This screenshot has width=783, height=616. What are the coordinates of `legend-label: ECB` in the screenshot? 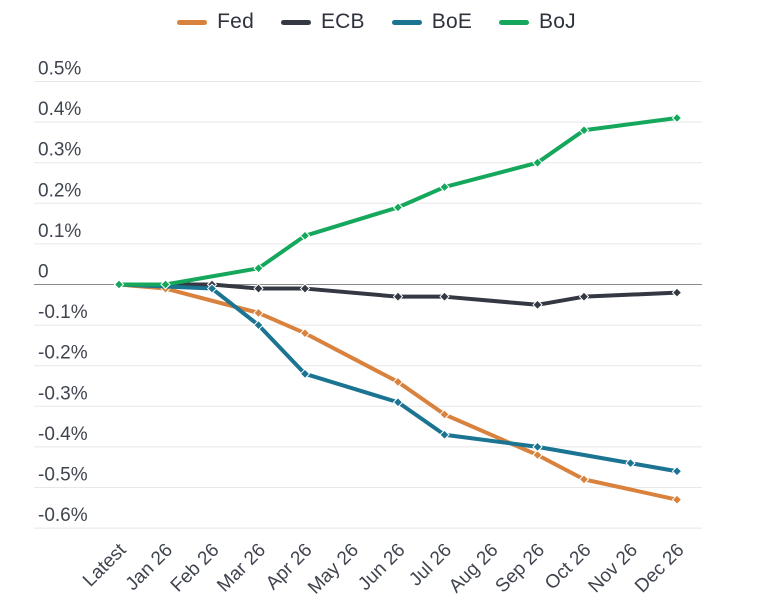 It's located at (342, 21).